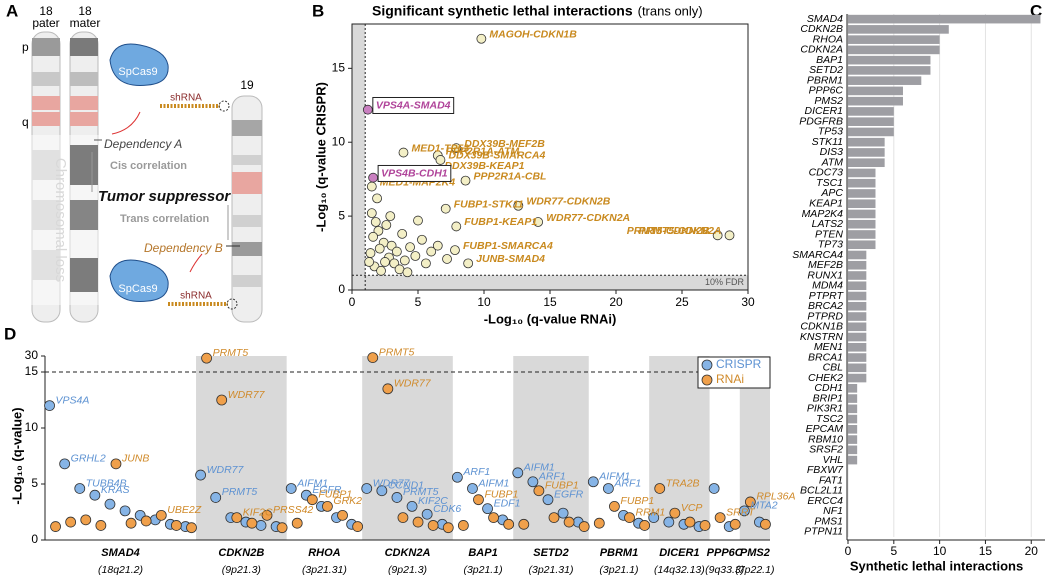  Describe the element at coordinates (339, 68) in the screenshot. I see `y-tick-label: 15` at that location.